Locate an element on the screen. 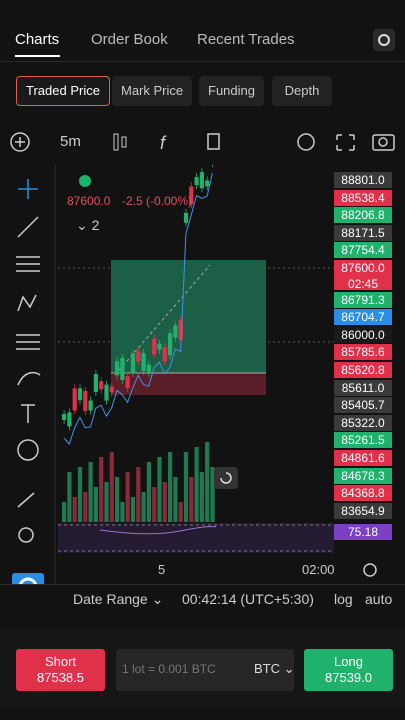 Image resolution: width=405 pixels, height=720 pixels. x-label: 5 is located at coordinates (162, 569).